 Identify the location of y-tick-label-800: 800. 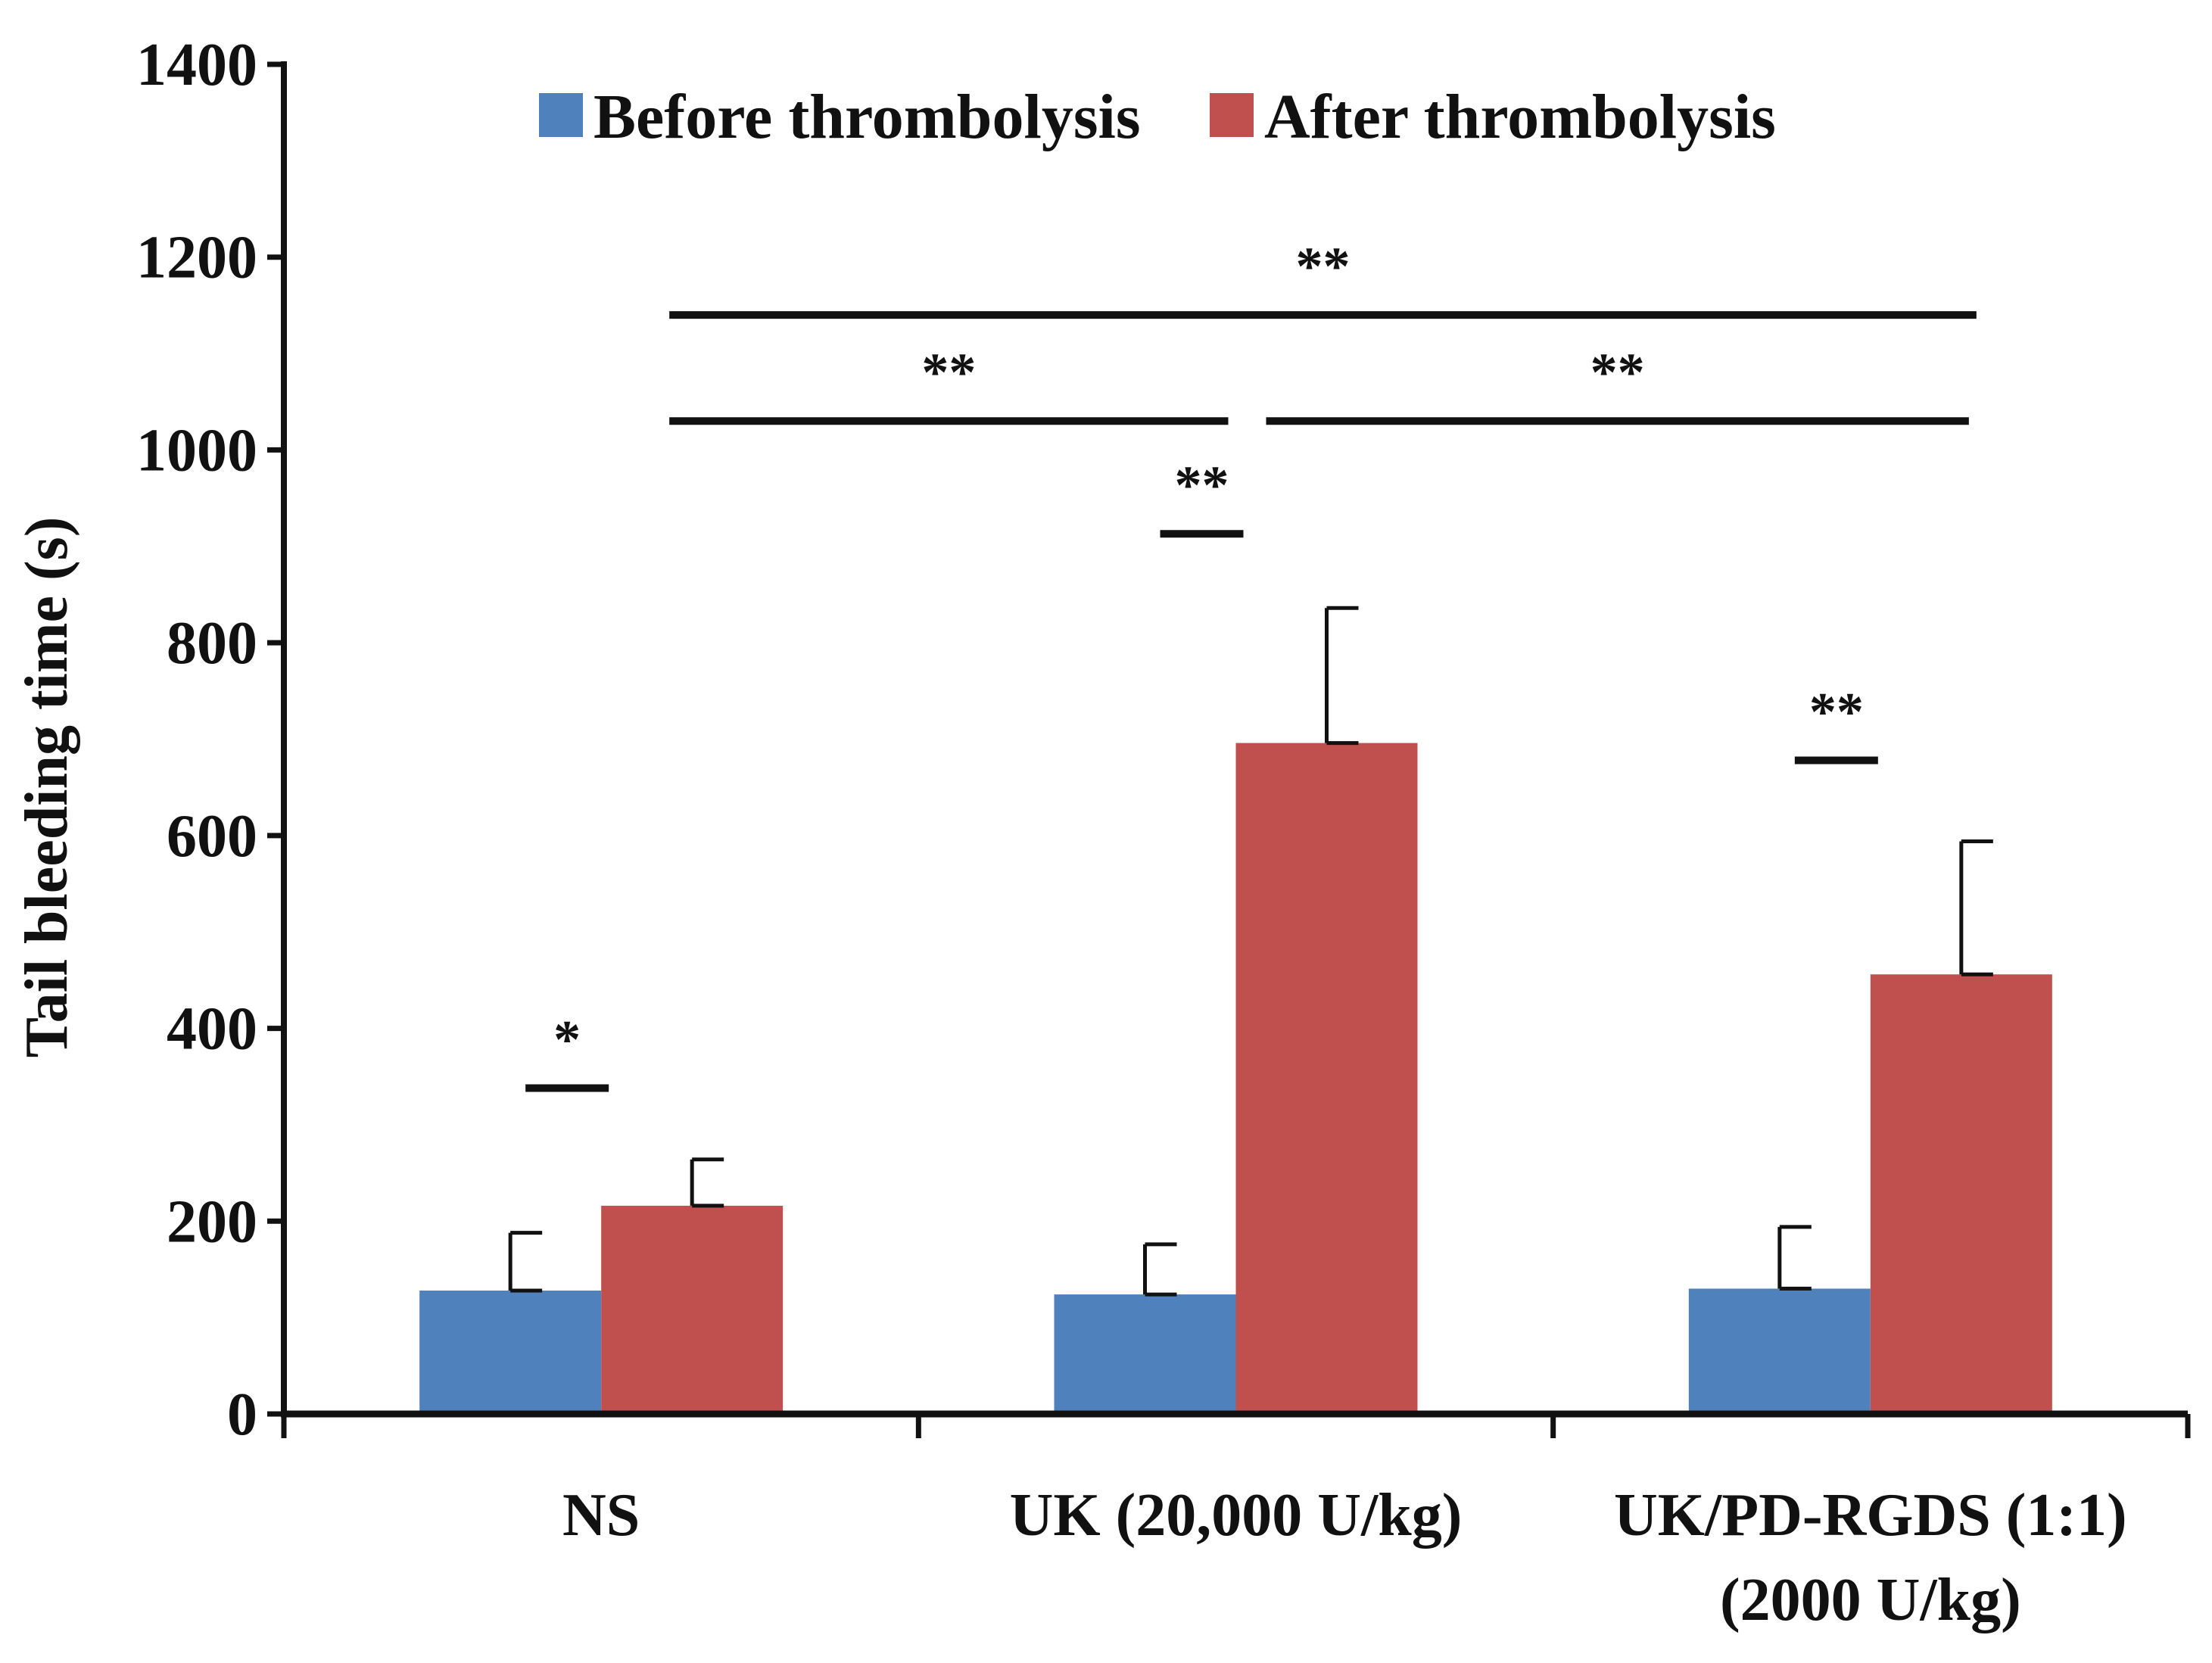
(212, 643).